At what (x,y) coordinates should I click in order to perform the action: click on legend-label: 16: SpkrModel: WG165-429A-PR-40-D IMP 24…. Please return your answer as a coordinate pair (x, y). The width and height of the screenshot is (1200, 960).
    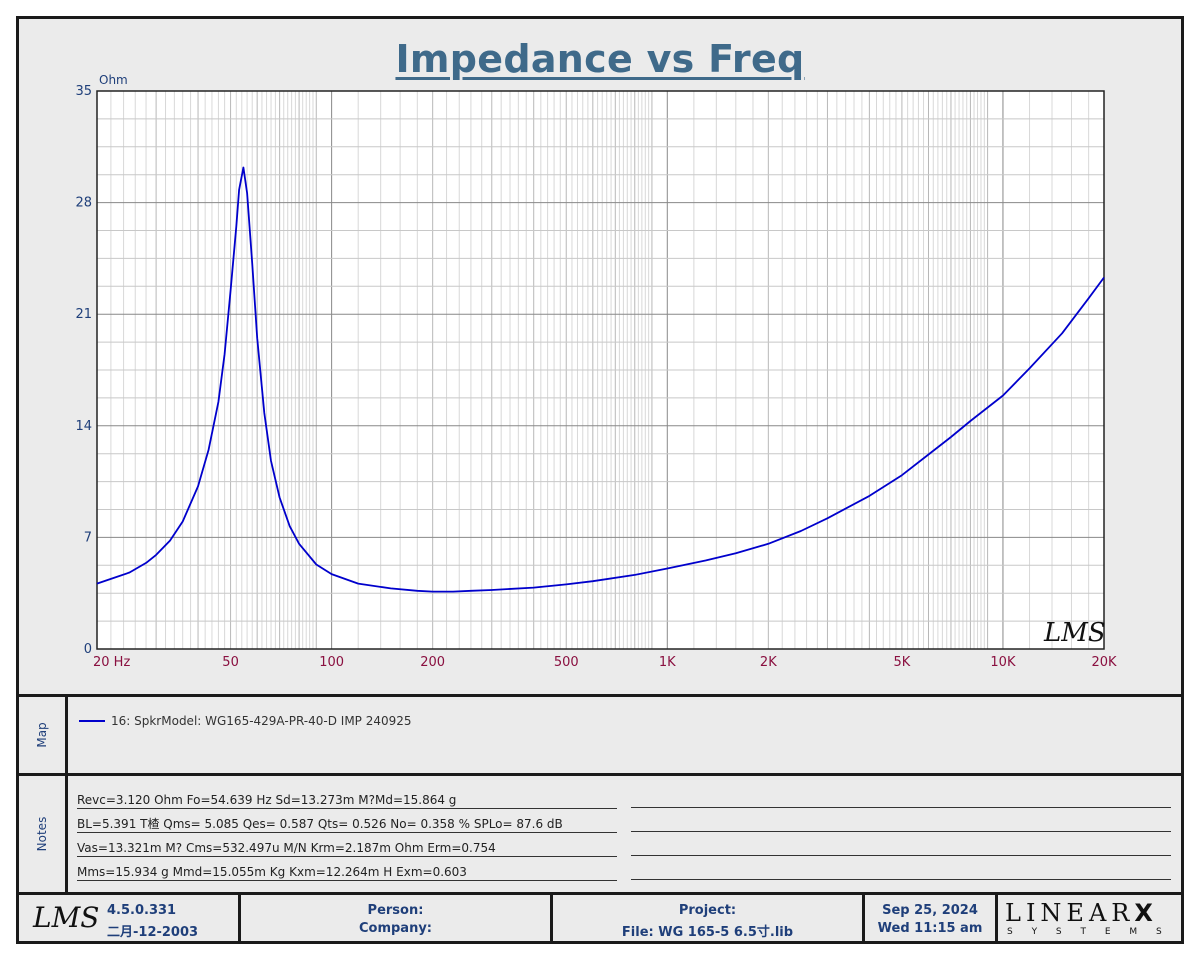
    Looking at the image, I should click on (261, 721).